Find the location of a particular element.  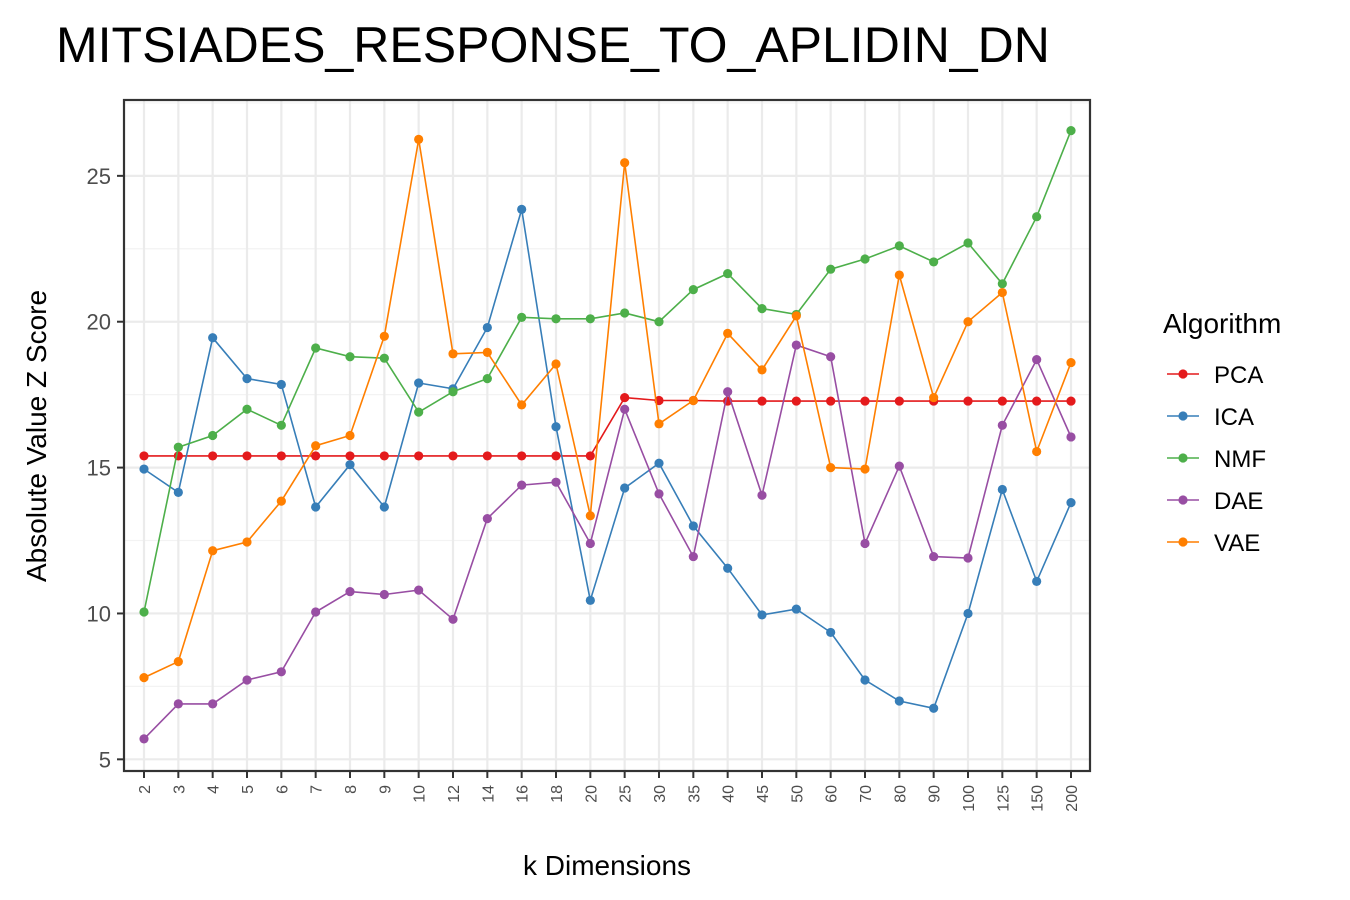

x-tick-label: 3 is located at coordinates (179, 789).